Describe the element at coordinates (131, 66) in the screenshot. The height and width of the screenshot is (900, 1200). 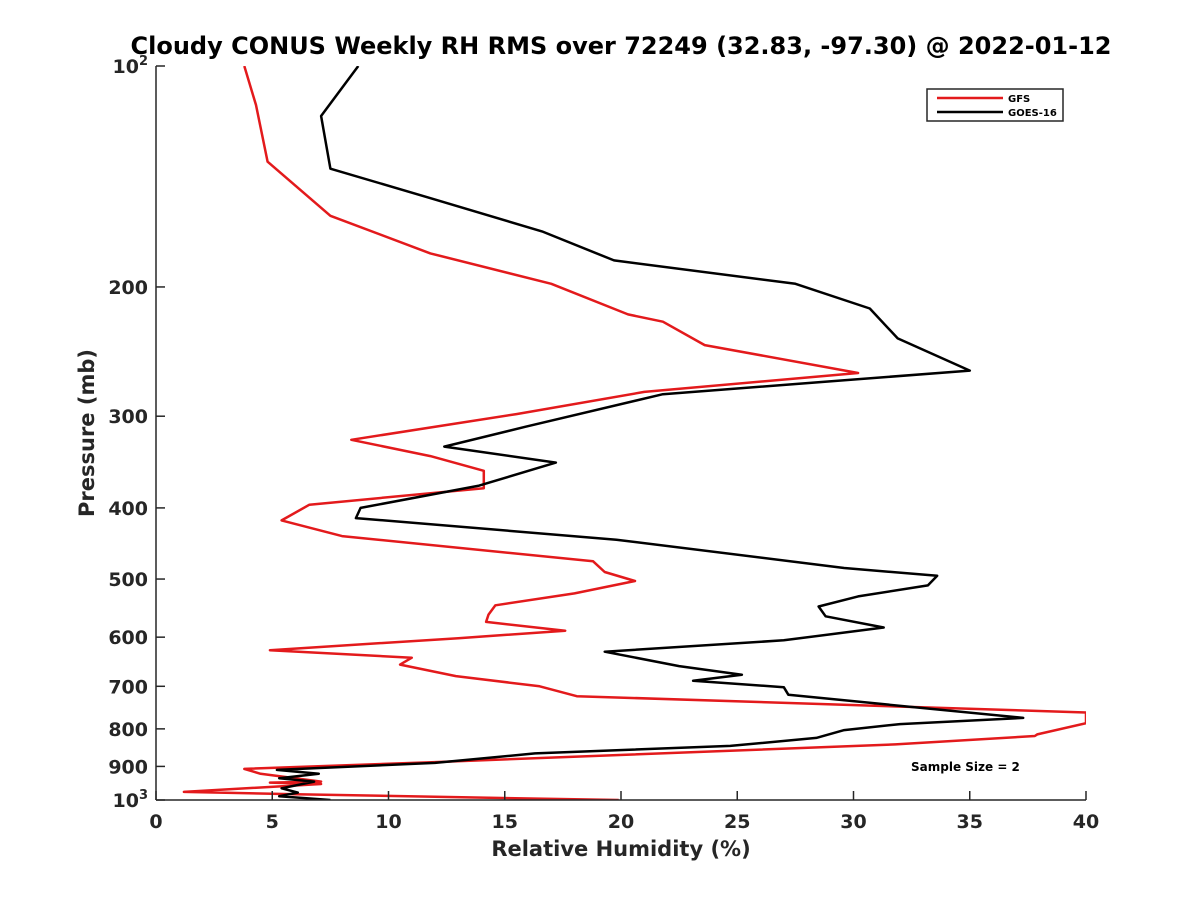
I see `y-tick-label: 10²` at that location.